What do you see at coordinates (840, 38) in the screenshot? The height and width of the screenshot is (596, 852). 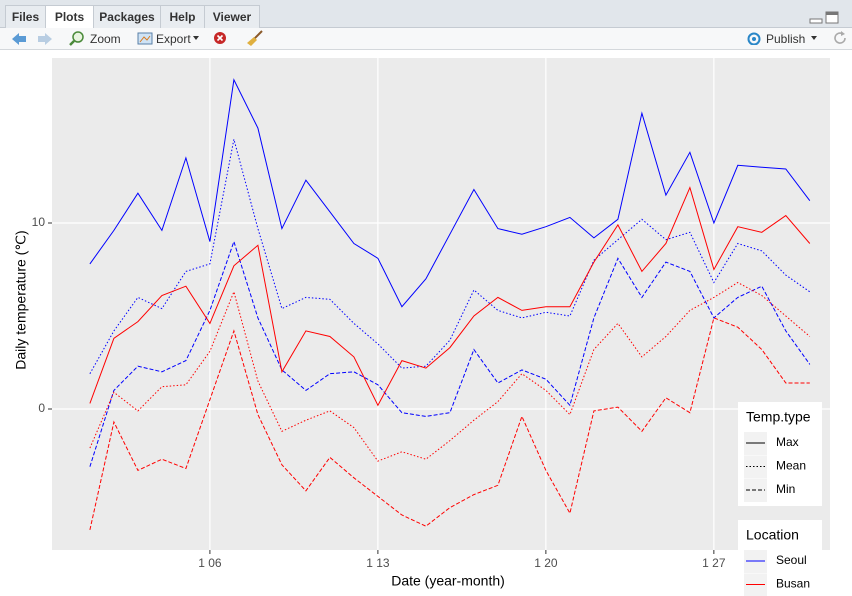 I see `refresh-icon` at bounding box center [840, 38].